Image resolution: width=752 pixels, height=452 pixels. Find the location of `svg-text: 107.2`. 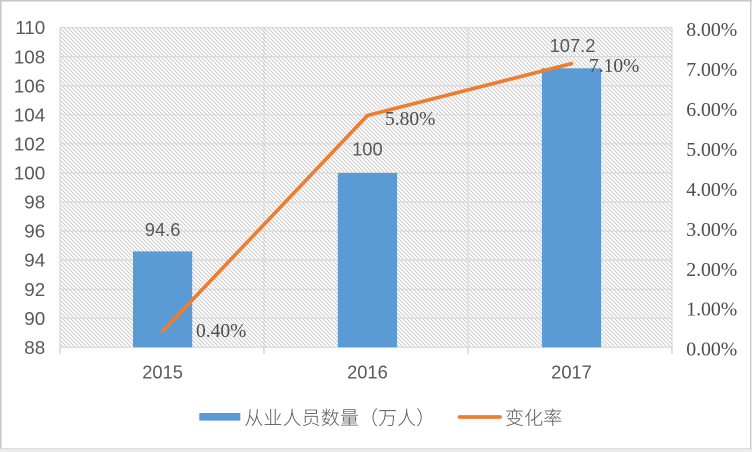

svg-text: 107.2 is located at coordinates (573, 45).